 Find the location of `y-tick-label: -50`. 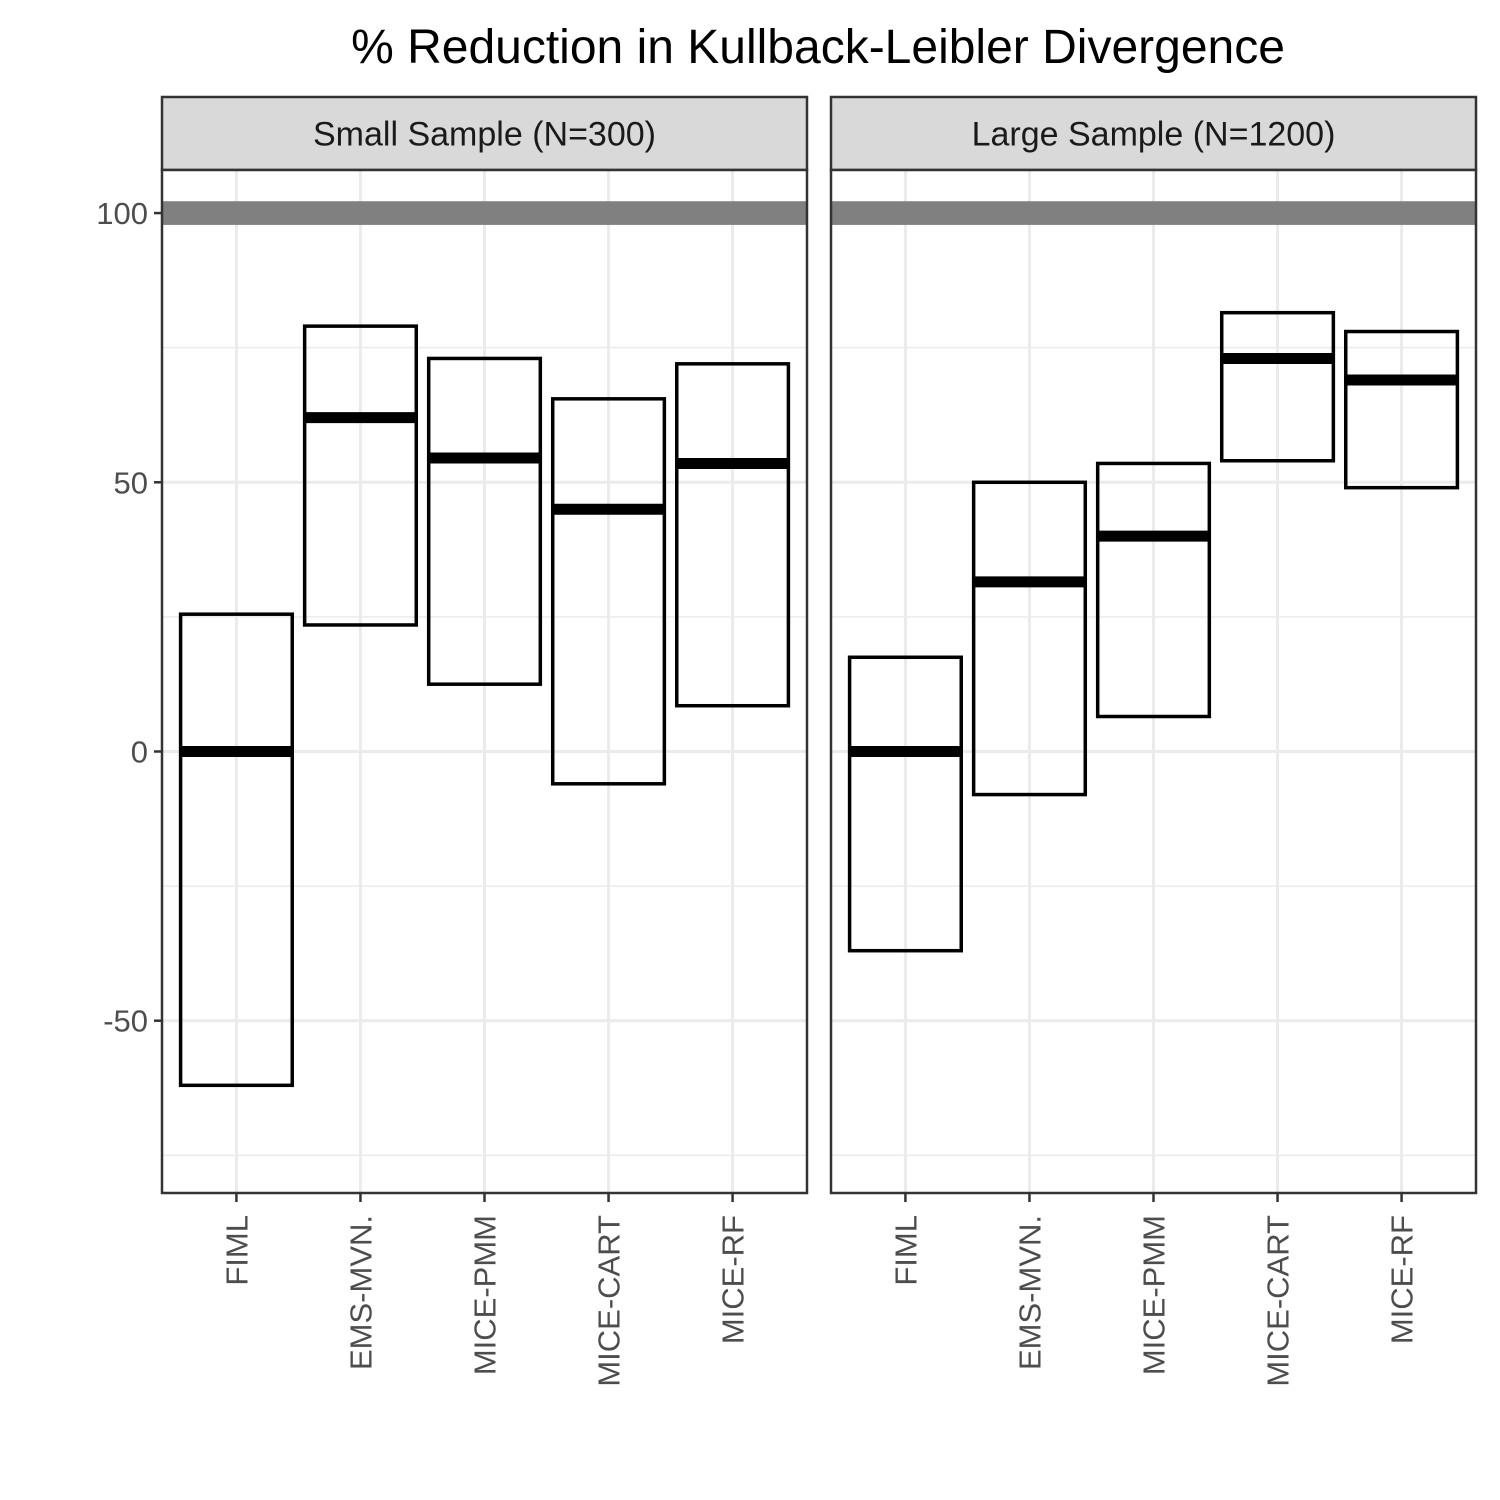

y-tick-label: -50 is located at coordinates (125, 1021).